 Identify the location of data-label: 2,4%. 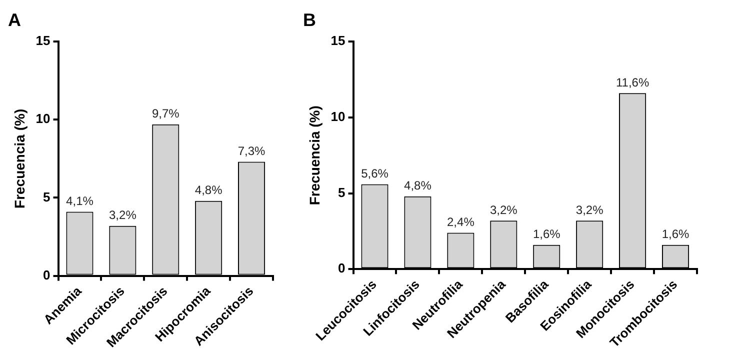
(461, 222).